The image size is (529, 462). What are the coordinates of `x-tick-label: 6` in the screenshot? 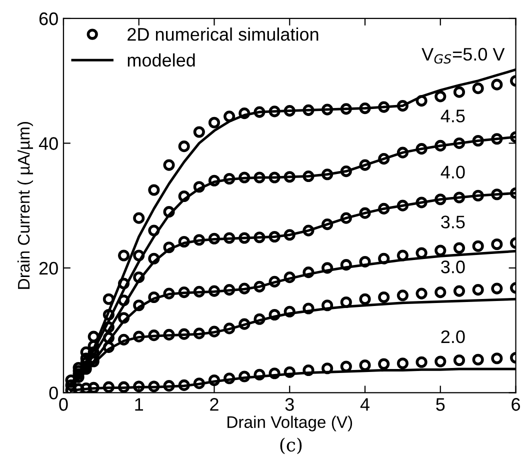 It's located at (516, 404).